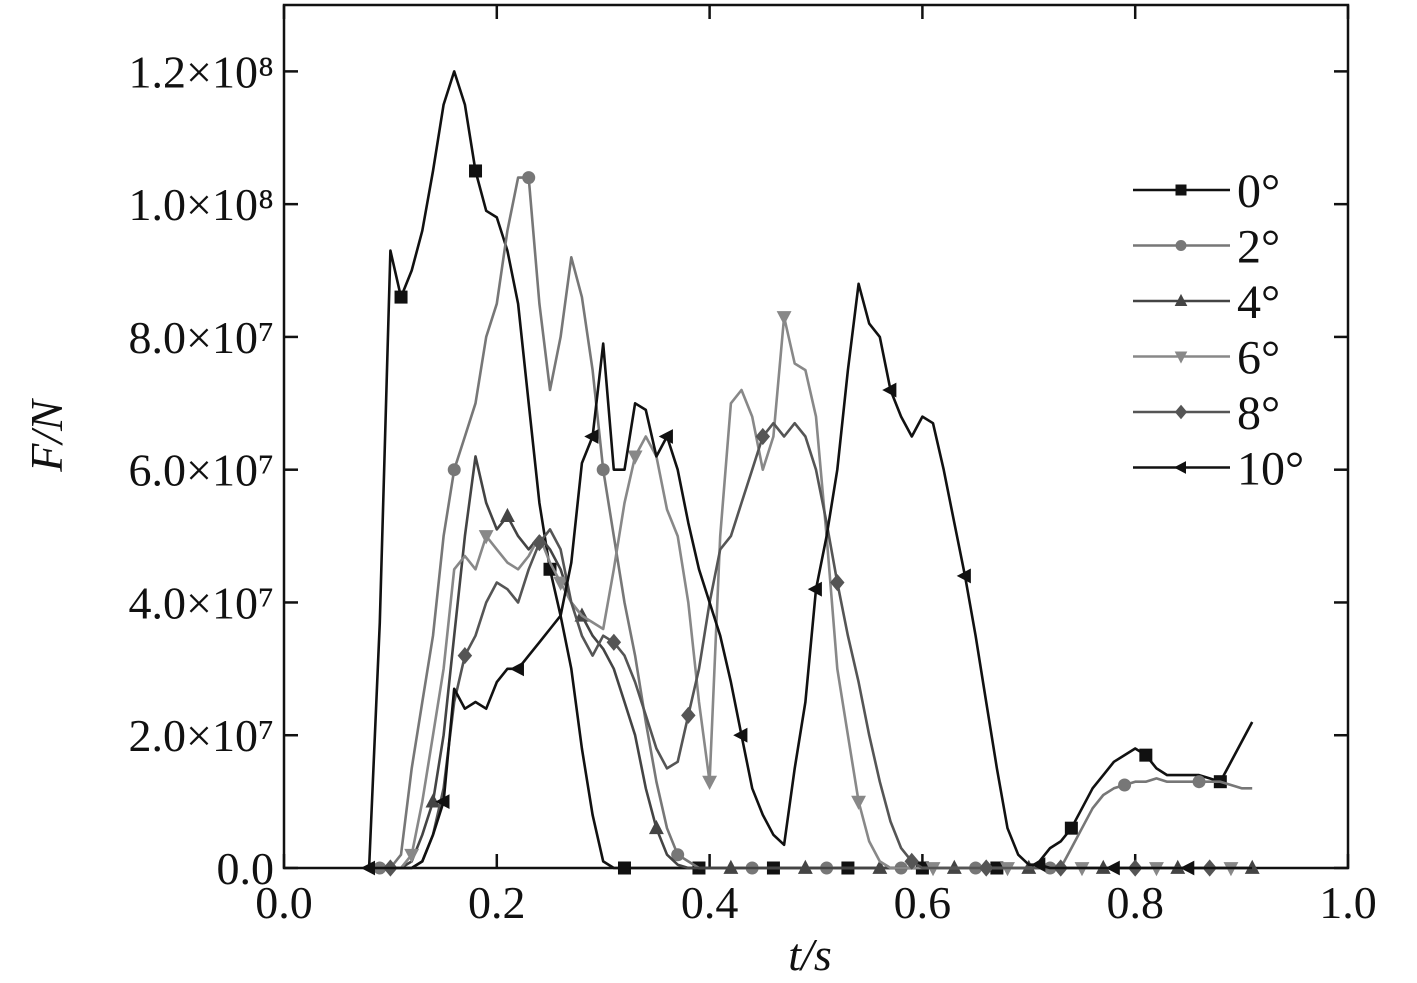  I want to click on legend-label: 4°, so click(1258, 302).